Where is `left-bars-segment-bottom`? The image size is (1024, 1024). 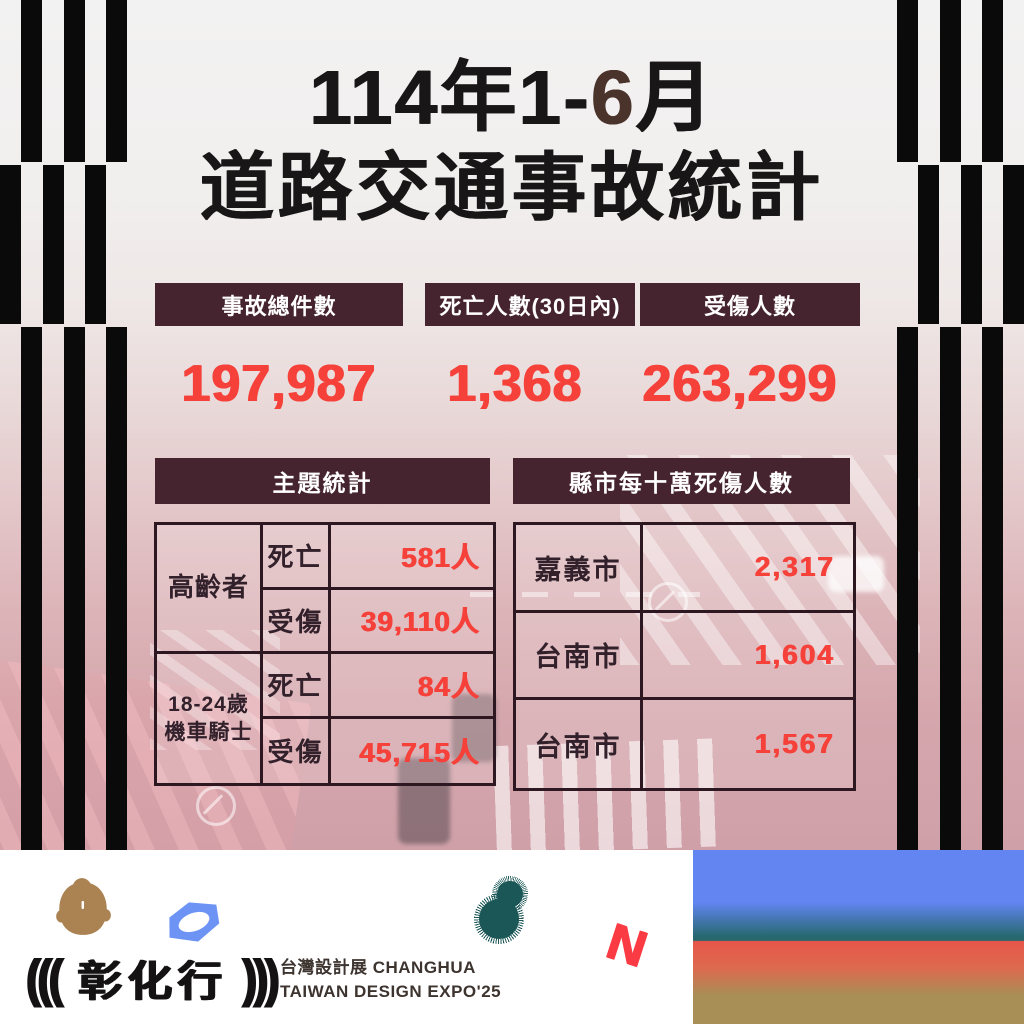
left-bars-segment-bottom is located at coordinates (74, 588).